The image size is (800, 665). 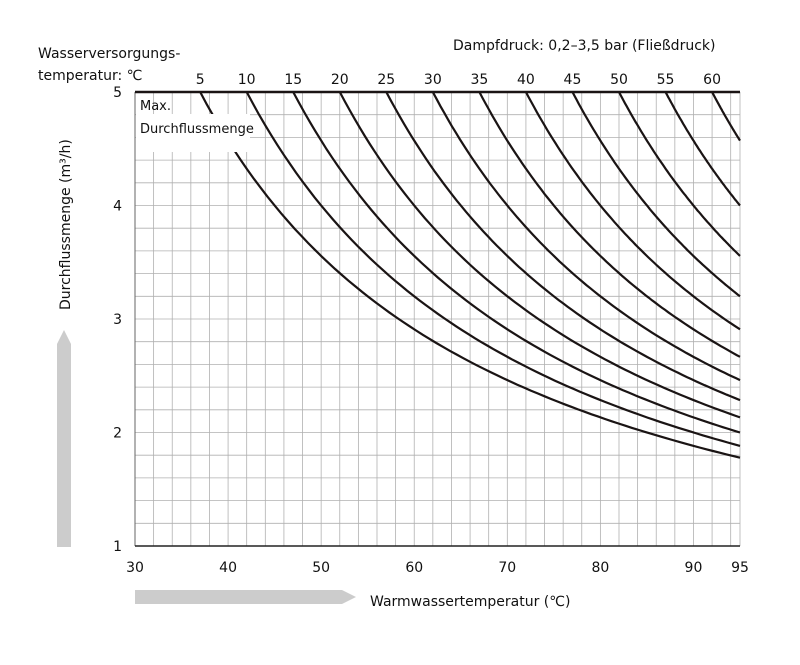 What do you see at coordinates (584, 46) in the screenshot?
I see `steam-pressure-title: Dampfdruck: 0,2–3,5 bar (Fließdruck)` at bounding box center [584, 46].